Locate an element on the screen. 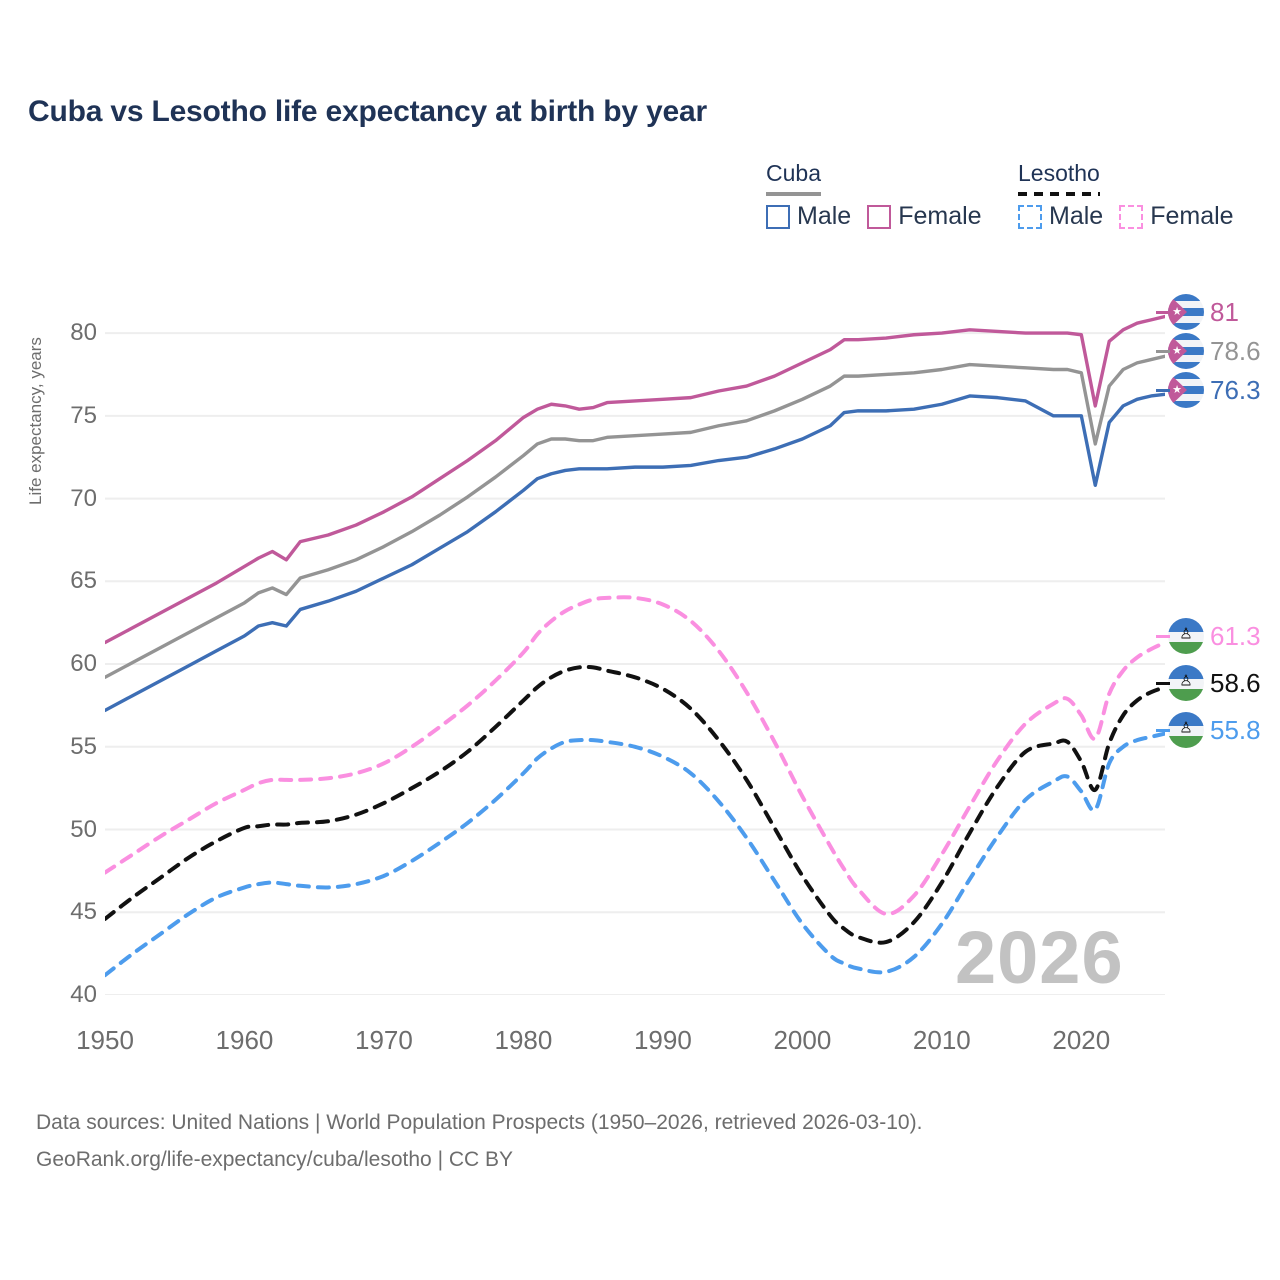 The height and width of the screenshot is (1280, 1280). y-tick-label: 75 is located at coordinates (83, 415).